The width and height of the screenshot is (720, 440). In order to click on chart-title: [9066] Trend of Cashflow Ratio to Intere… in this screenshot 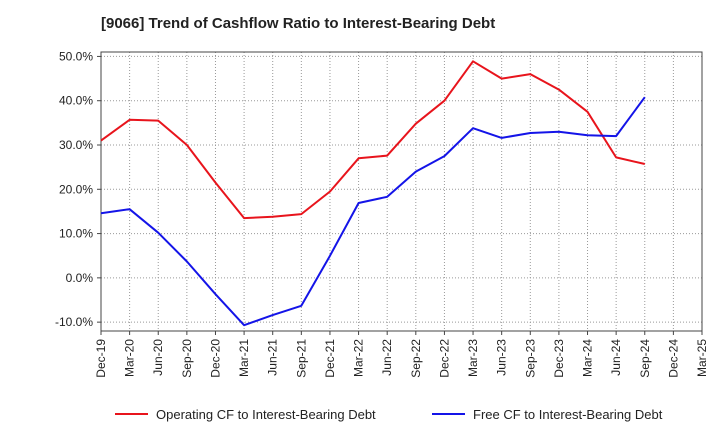, I will do `click(298, 23)`.